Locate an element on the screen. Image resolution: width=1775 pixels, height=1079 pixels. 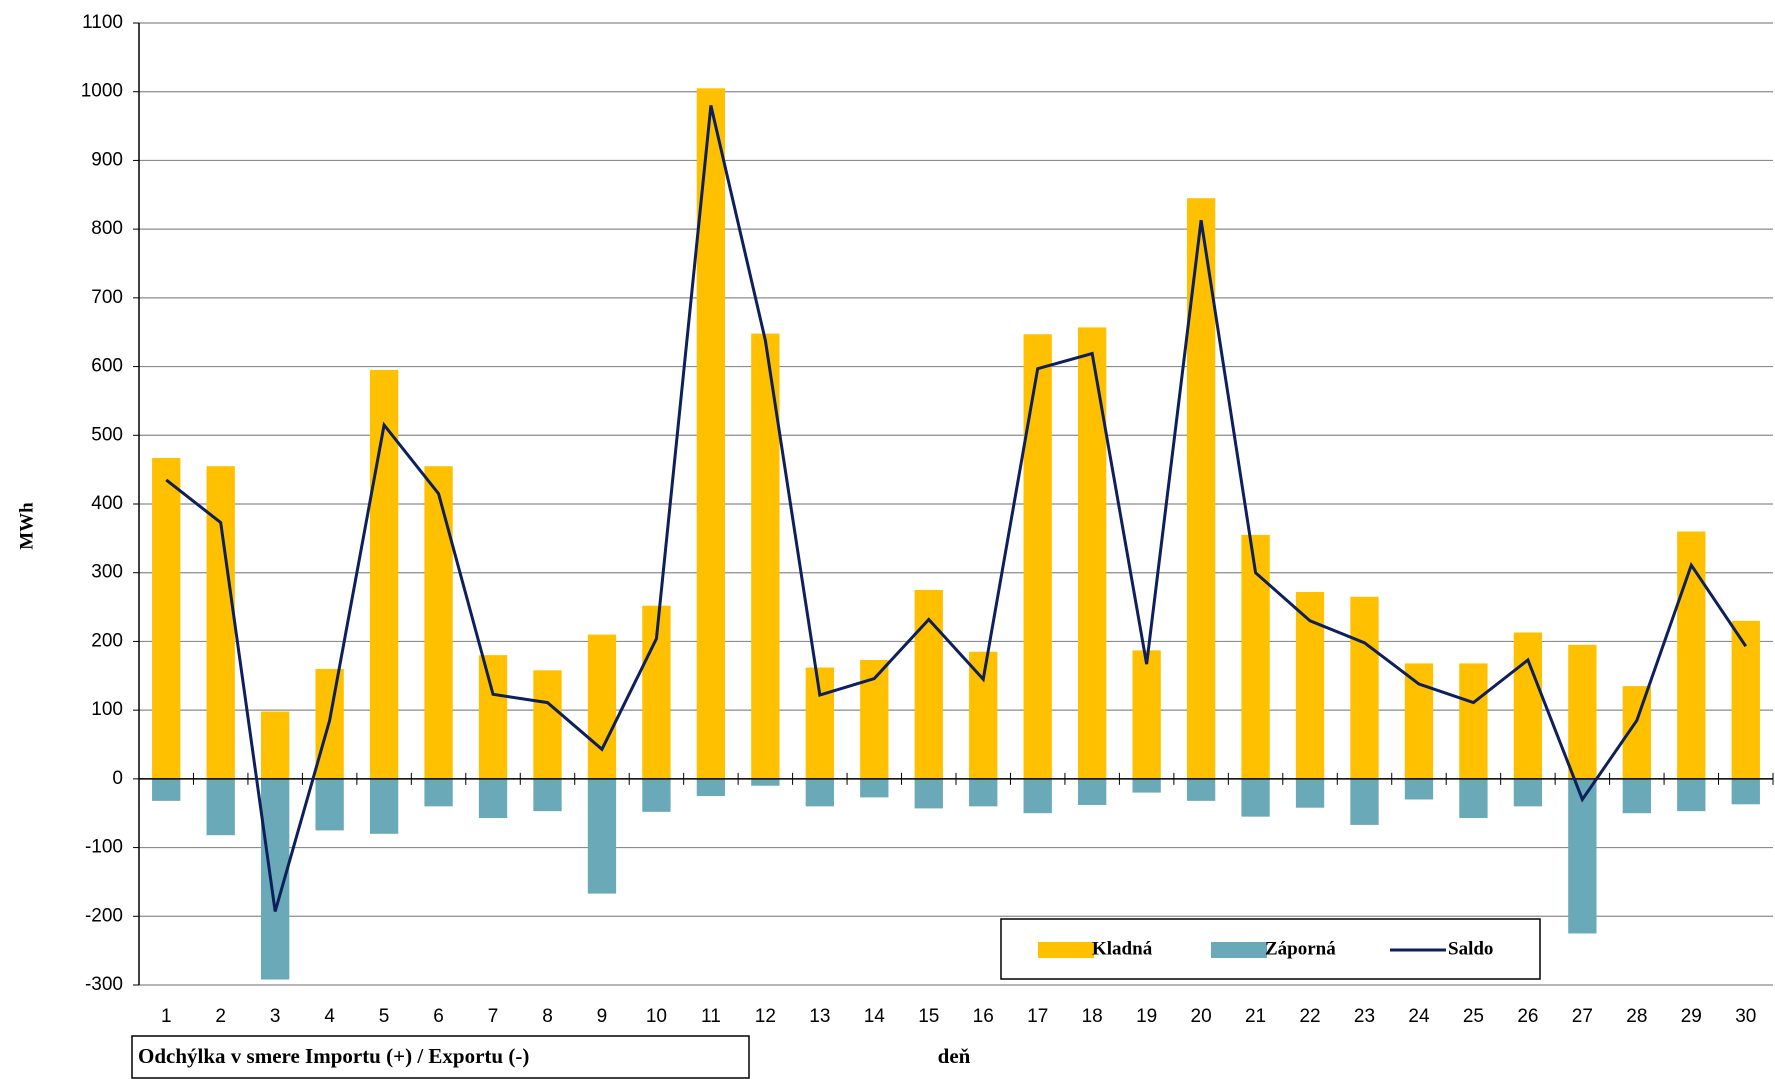
y-tick-label: 100 is located at coordinates (107, 709).